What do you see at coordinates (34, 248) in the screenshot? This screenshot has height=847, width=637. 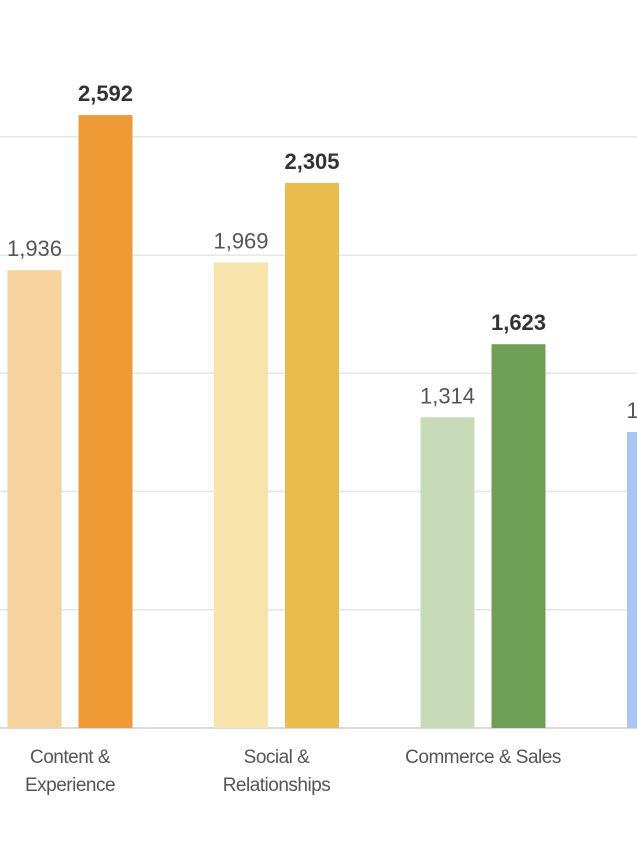 I see `value-label: 1,936` at bounding box center [34, 248].